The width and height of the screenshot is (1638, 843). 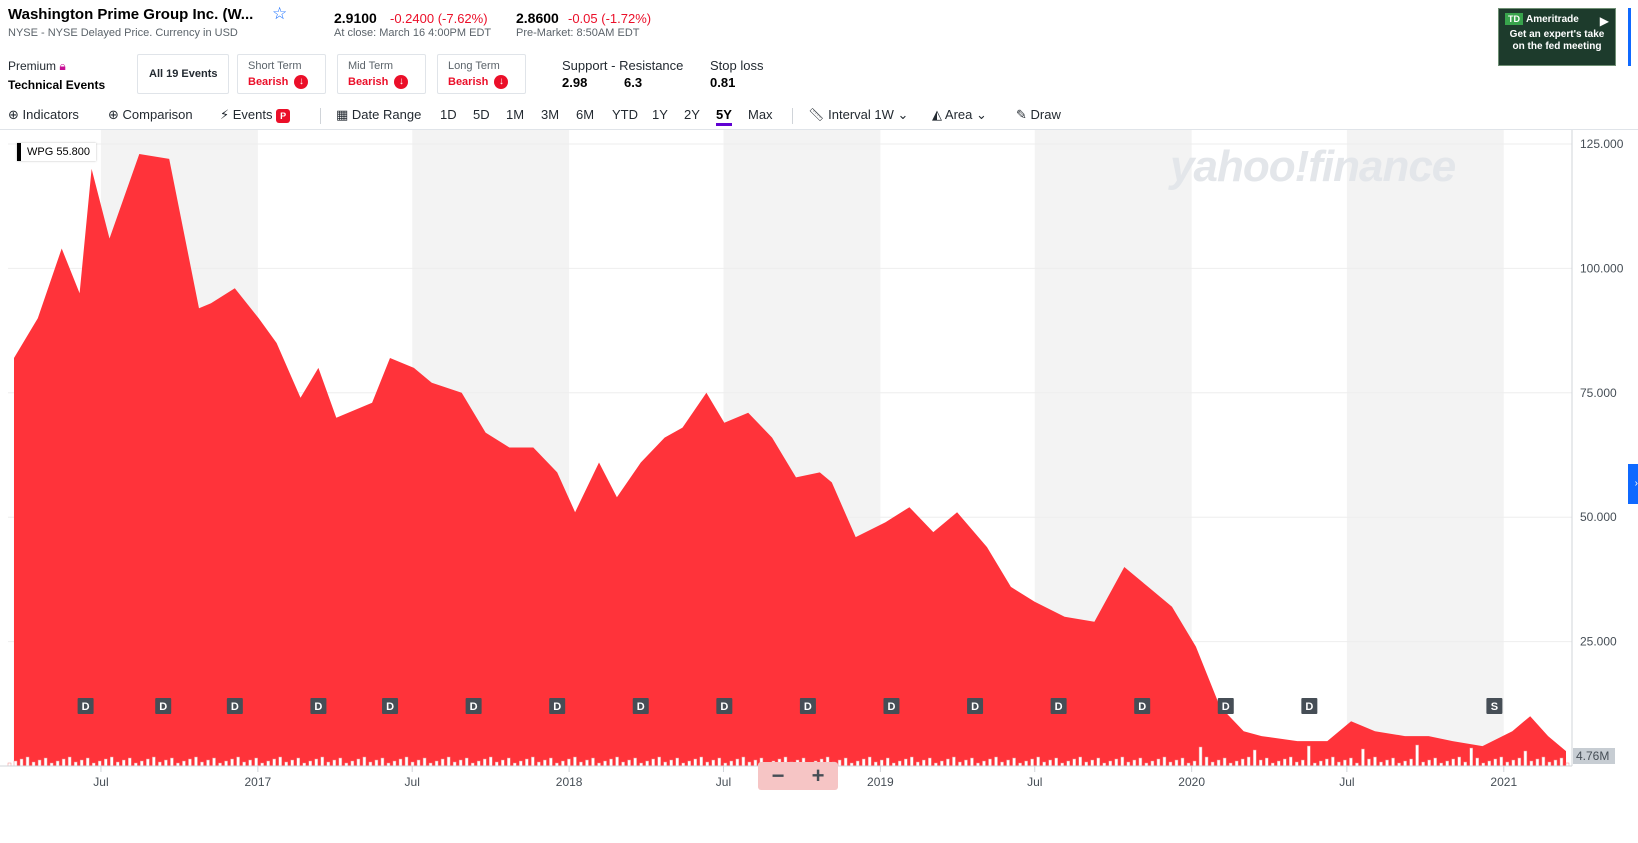 I want to click on y-tick-label: 25.000, so click(x=1598, y=642).